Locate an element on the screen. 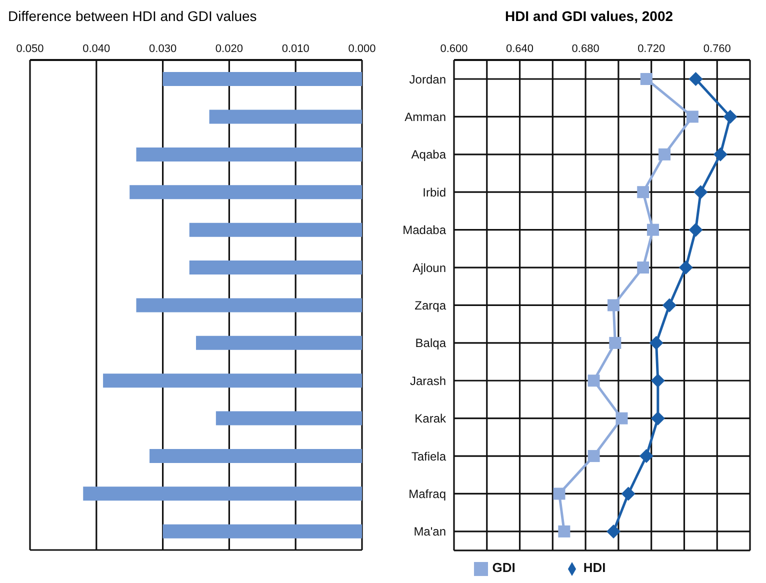 The image size is (766, 583). x-tick-label: 0.000 is located at coordinates (362, 49).